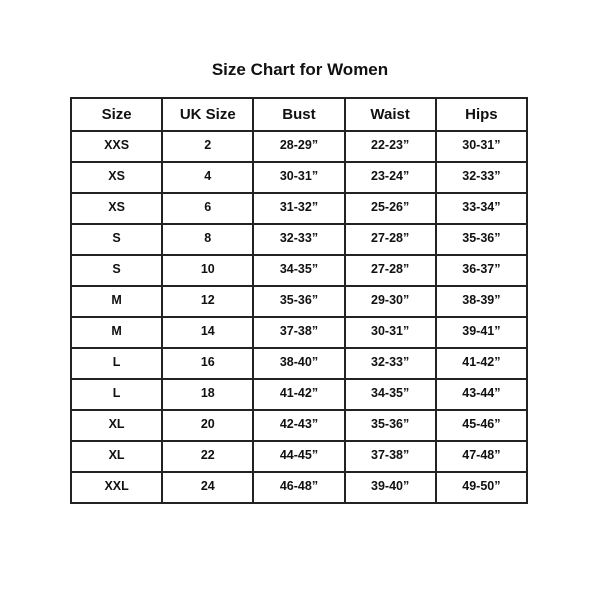  I want to click on table-row: M 14 37-38” 30-31” 39-41”, so click(299, 332).